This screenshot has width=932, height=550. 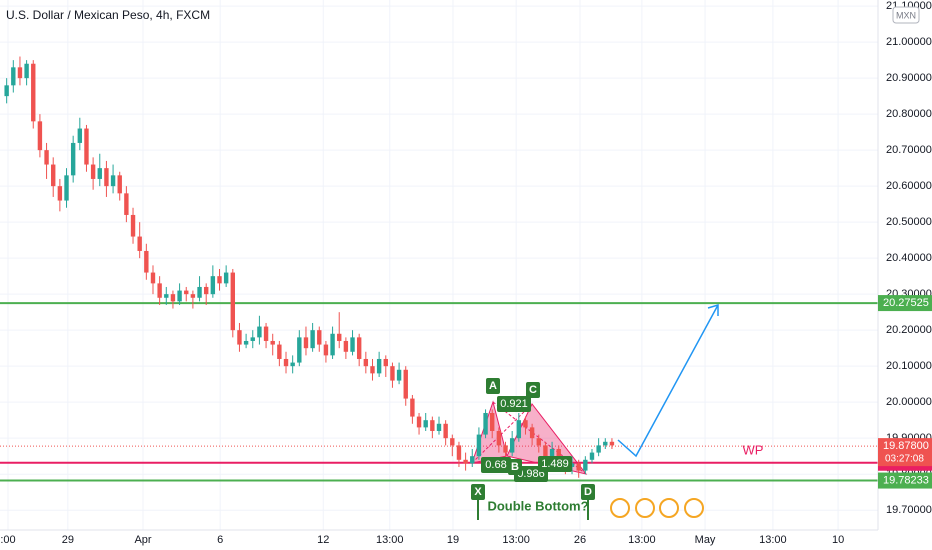 I want to click on point-label: C, so click(x=533, y=390).